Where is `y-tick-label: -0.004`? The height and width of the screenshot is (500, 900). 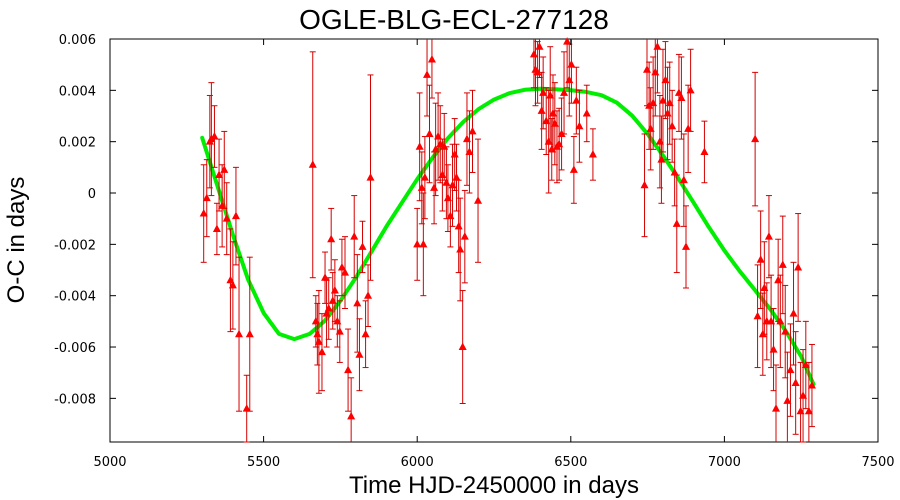
y-tick-label: -0.004 is located at coordinates (75, 297).